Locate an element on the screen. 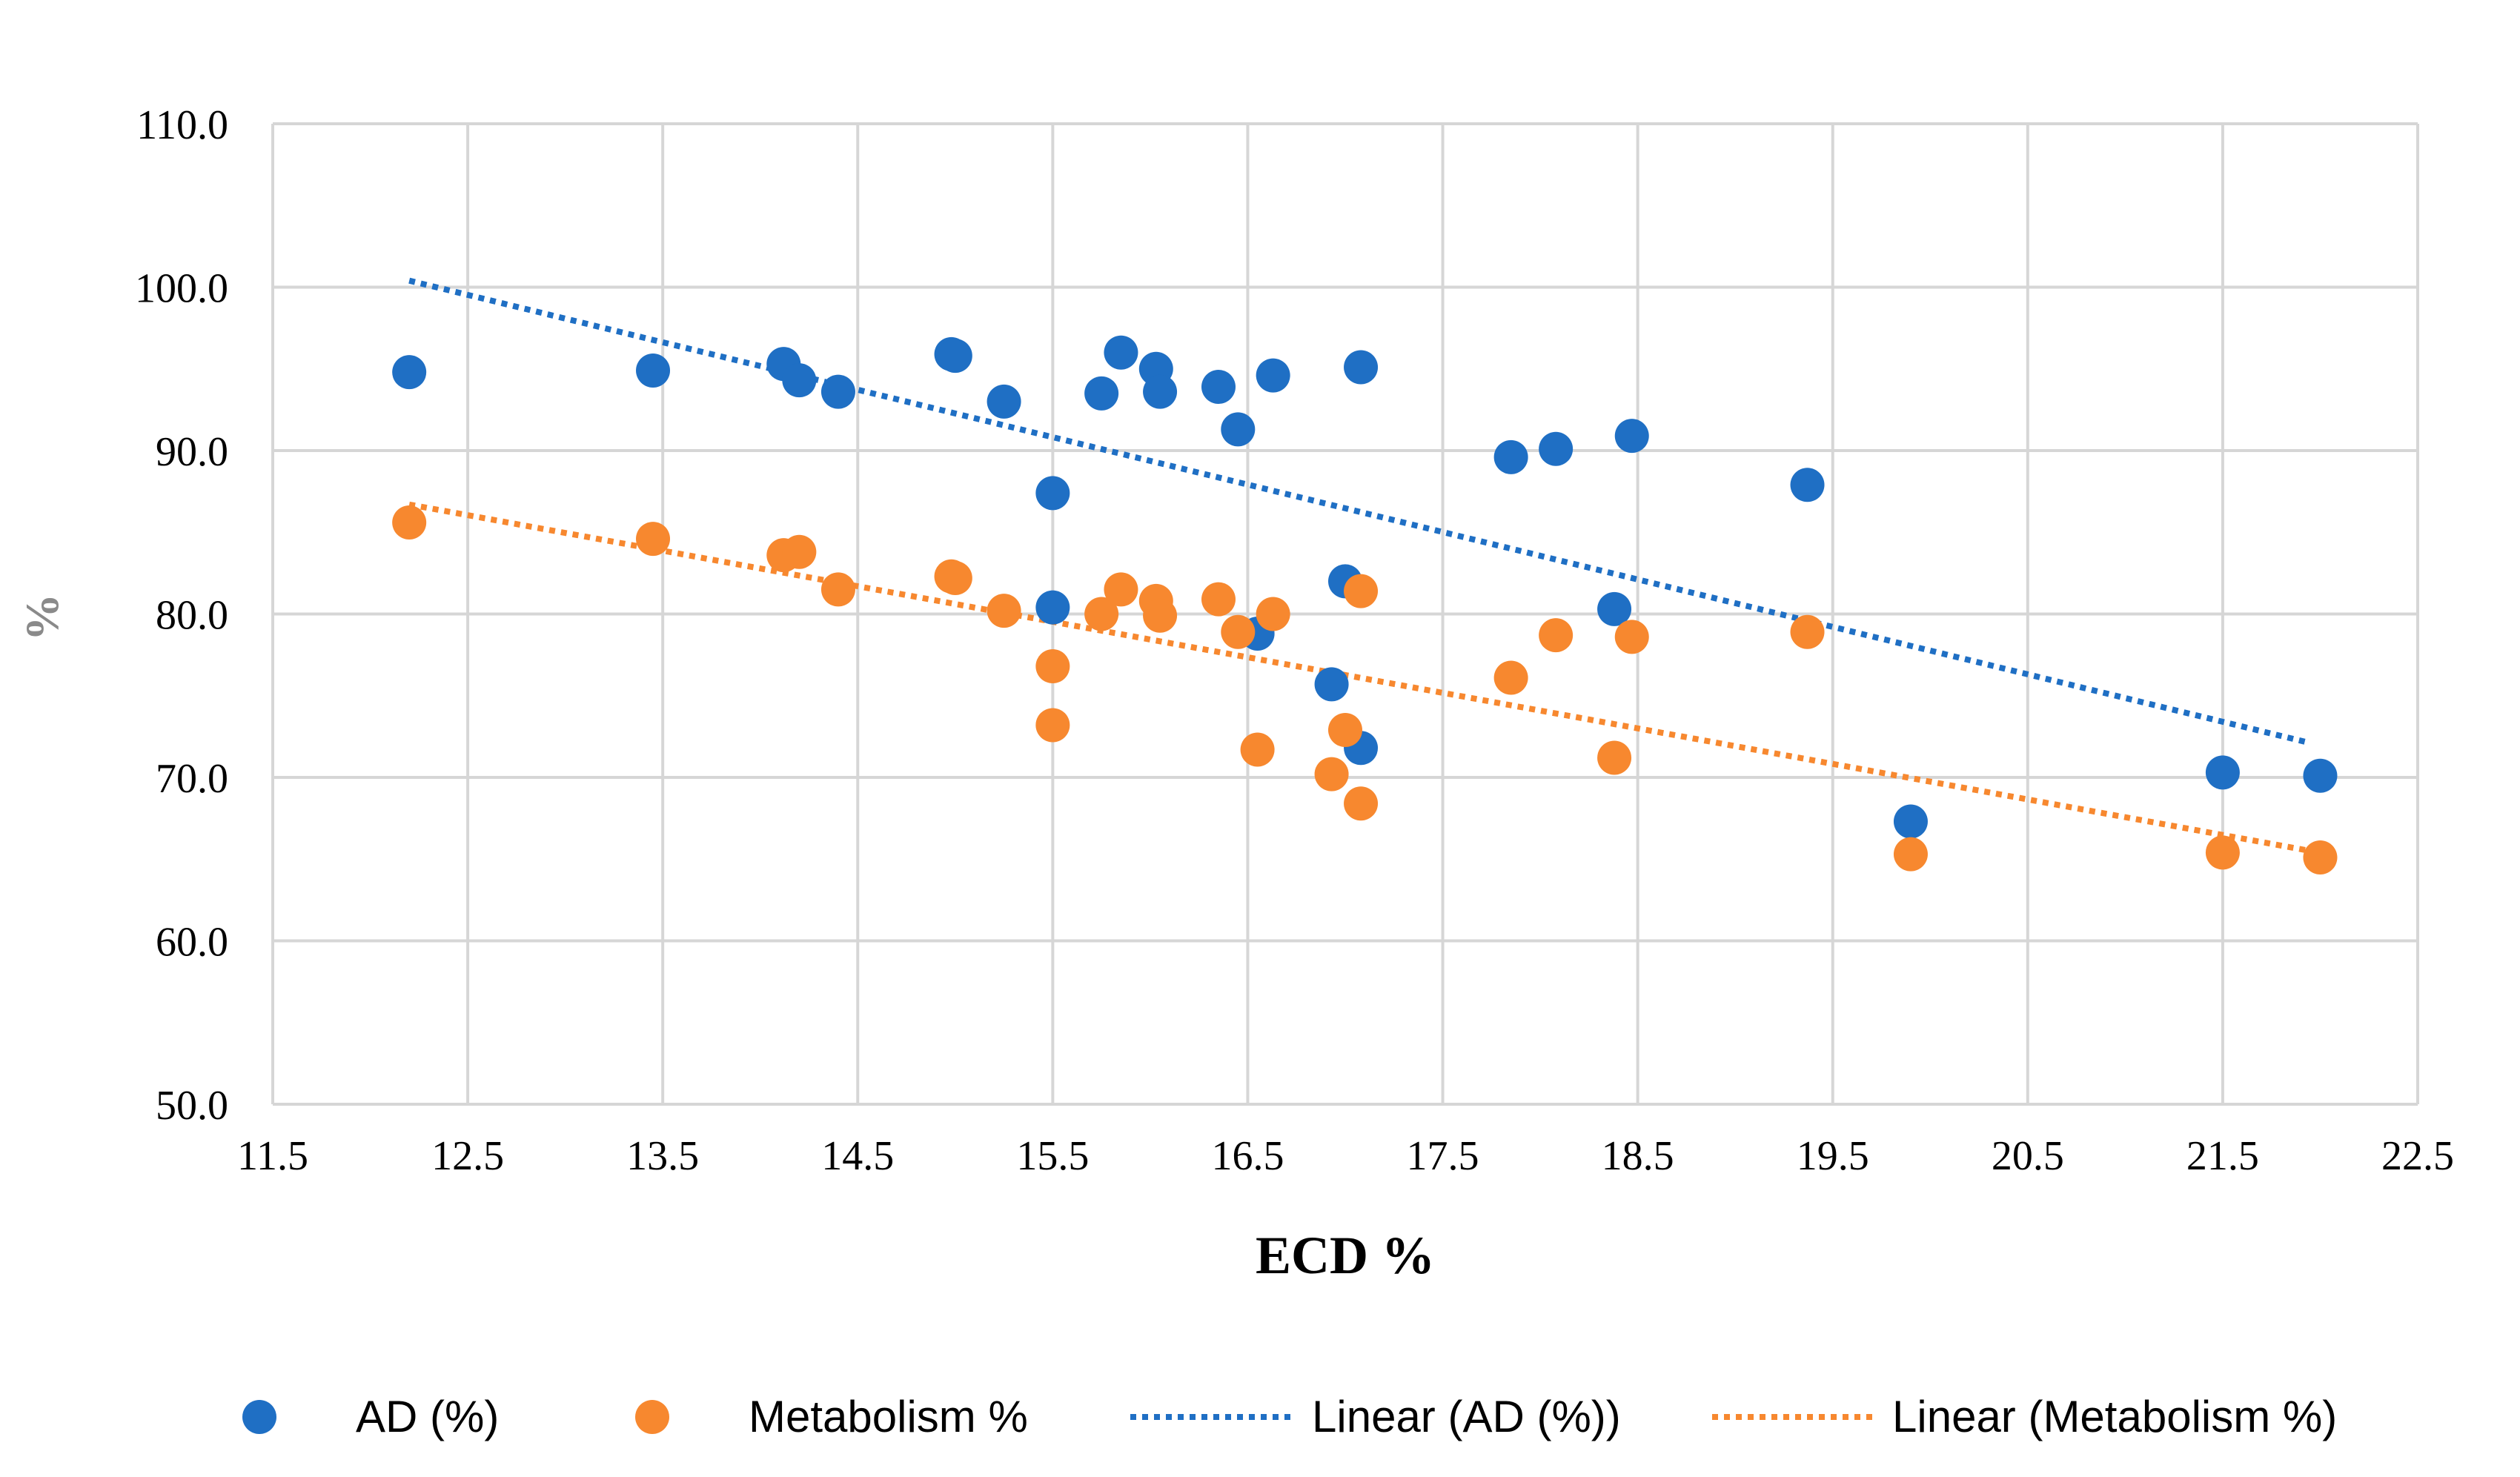 The height and width of the screenshot is (1477, 2520). y-tick-label: 60.0 is located at coordinates (192, 943).